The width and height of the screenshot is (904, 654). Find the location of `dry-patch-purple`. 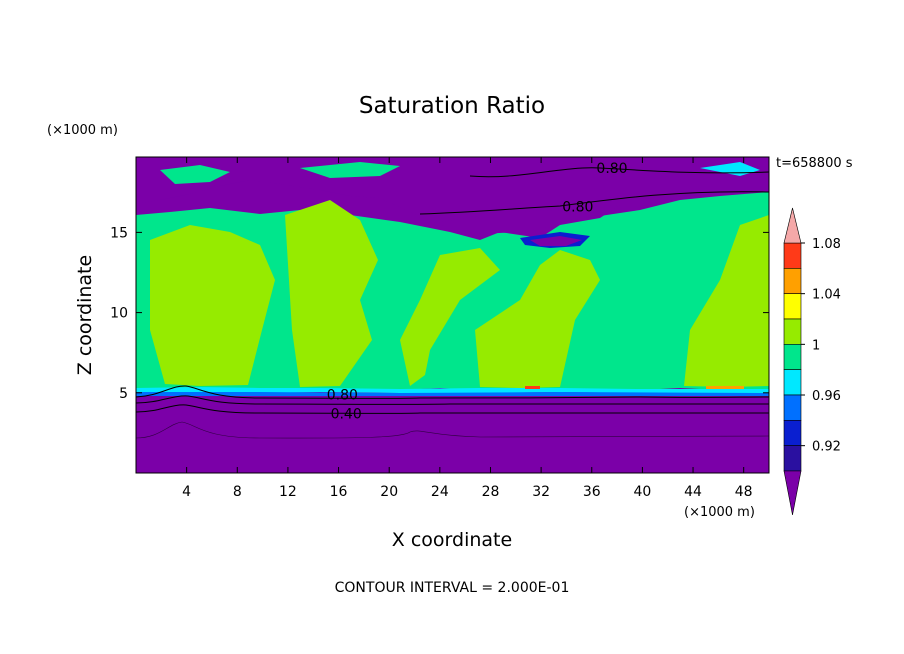

dry-patch-purple is located at coordinates (556, 241).